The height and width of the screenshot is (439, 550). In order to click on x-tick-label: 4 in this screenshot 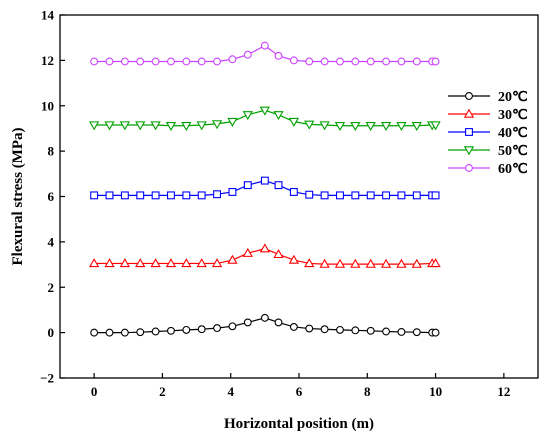, I will do `click(230, 391)`.